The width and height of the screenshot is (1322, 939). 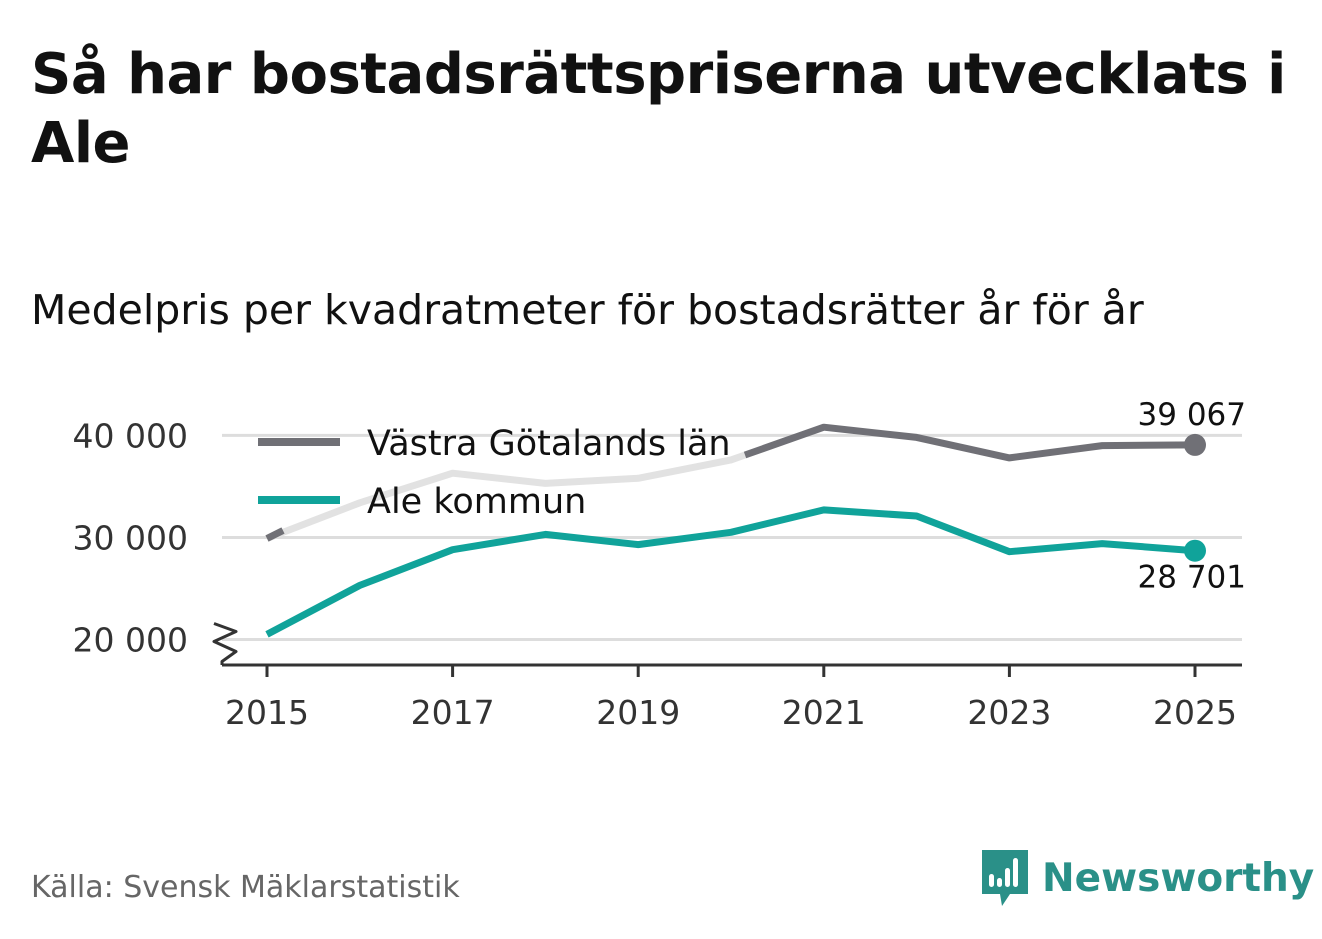 What do you see at coordinates (275, 534) in the screenshot?
I see `series-line-vastra-gotaland-start` at bounding box center [275, 534].